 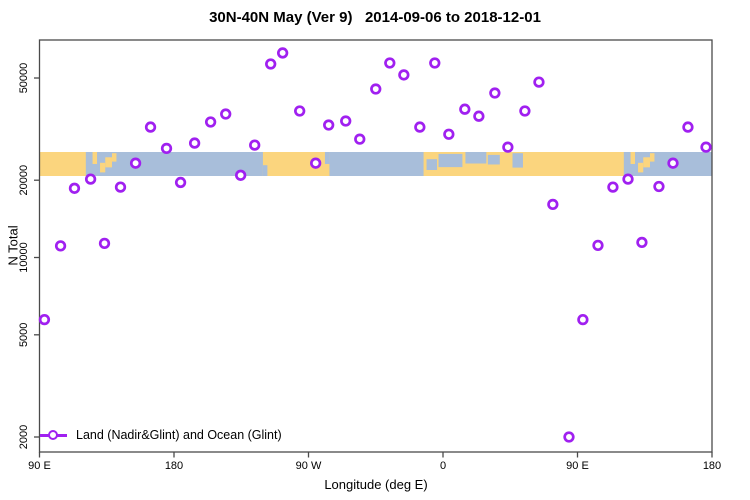 What do you see at coordinates (24, 257) in the screenshot?
I see `y-tick-label: 10000` at bounding box center [24, 257].